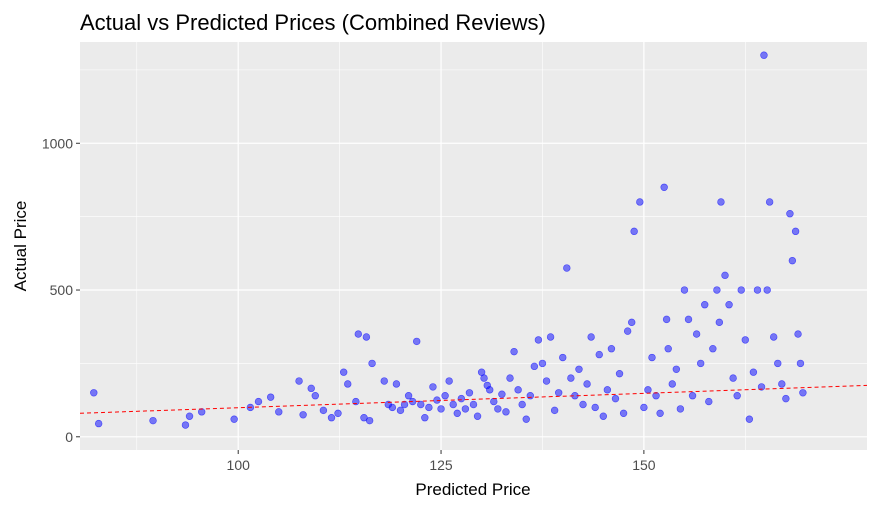  Describe the element at coordinates (239, 465) in the screenshot. I see `x-tick-label: 100` at that location.